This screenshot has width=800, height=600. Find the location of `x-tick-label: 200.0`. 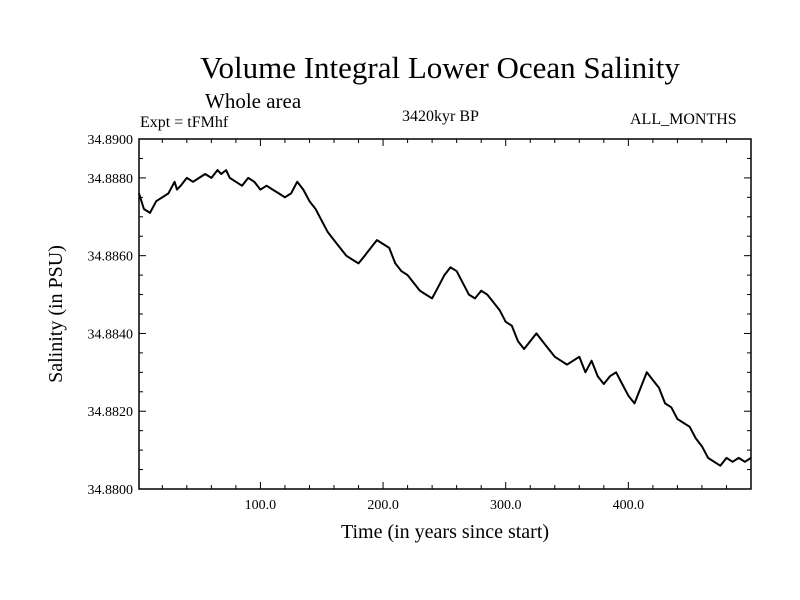

x-tick-label: 200.0 is located at coordinates (383, 505).